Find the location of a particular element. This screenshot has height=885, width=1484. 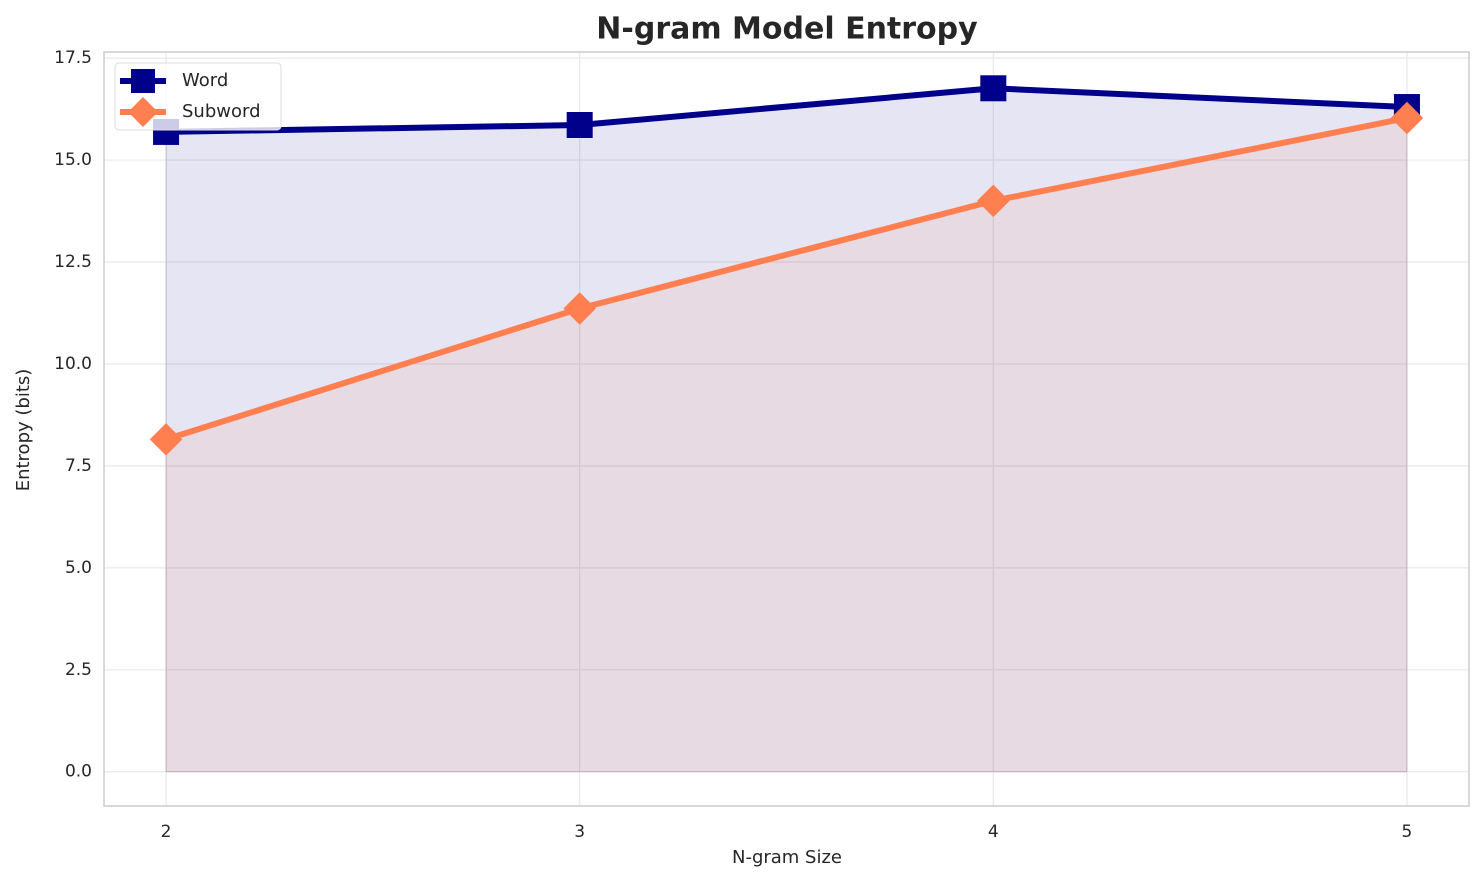

legend: Word Subword is located at coordinates (198, 96).